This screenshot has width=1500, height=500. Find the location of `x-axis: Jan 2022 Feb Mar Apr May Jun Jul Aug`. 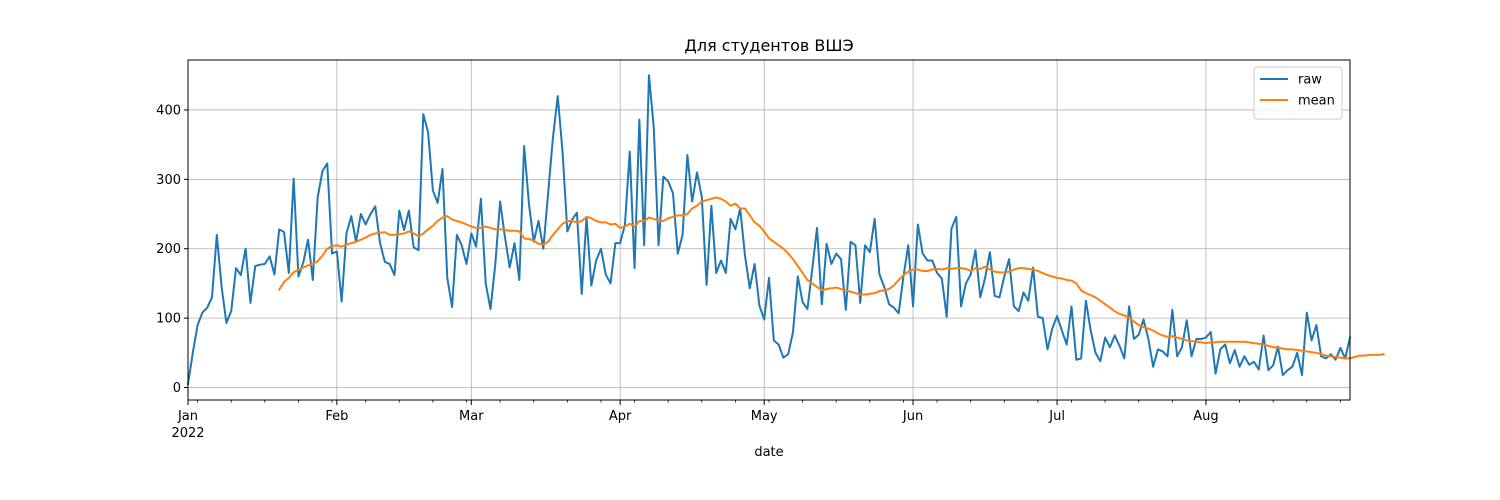

x-axis: Jan 2022 Feb Mar Apr May Jun Jul Aug is located at coordinates (756, 420).